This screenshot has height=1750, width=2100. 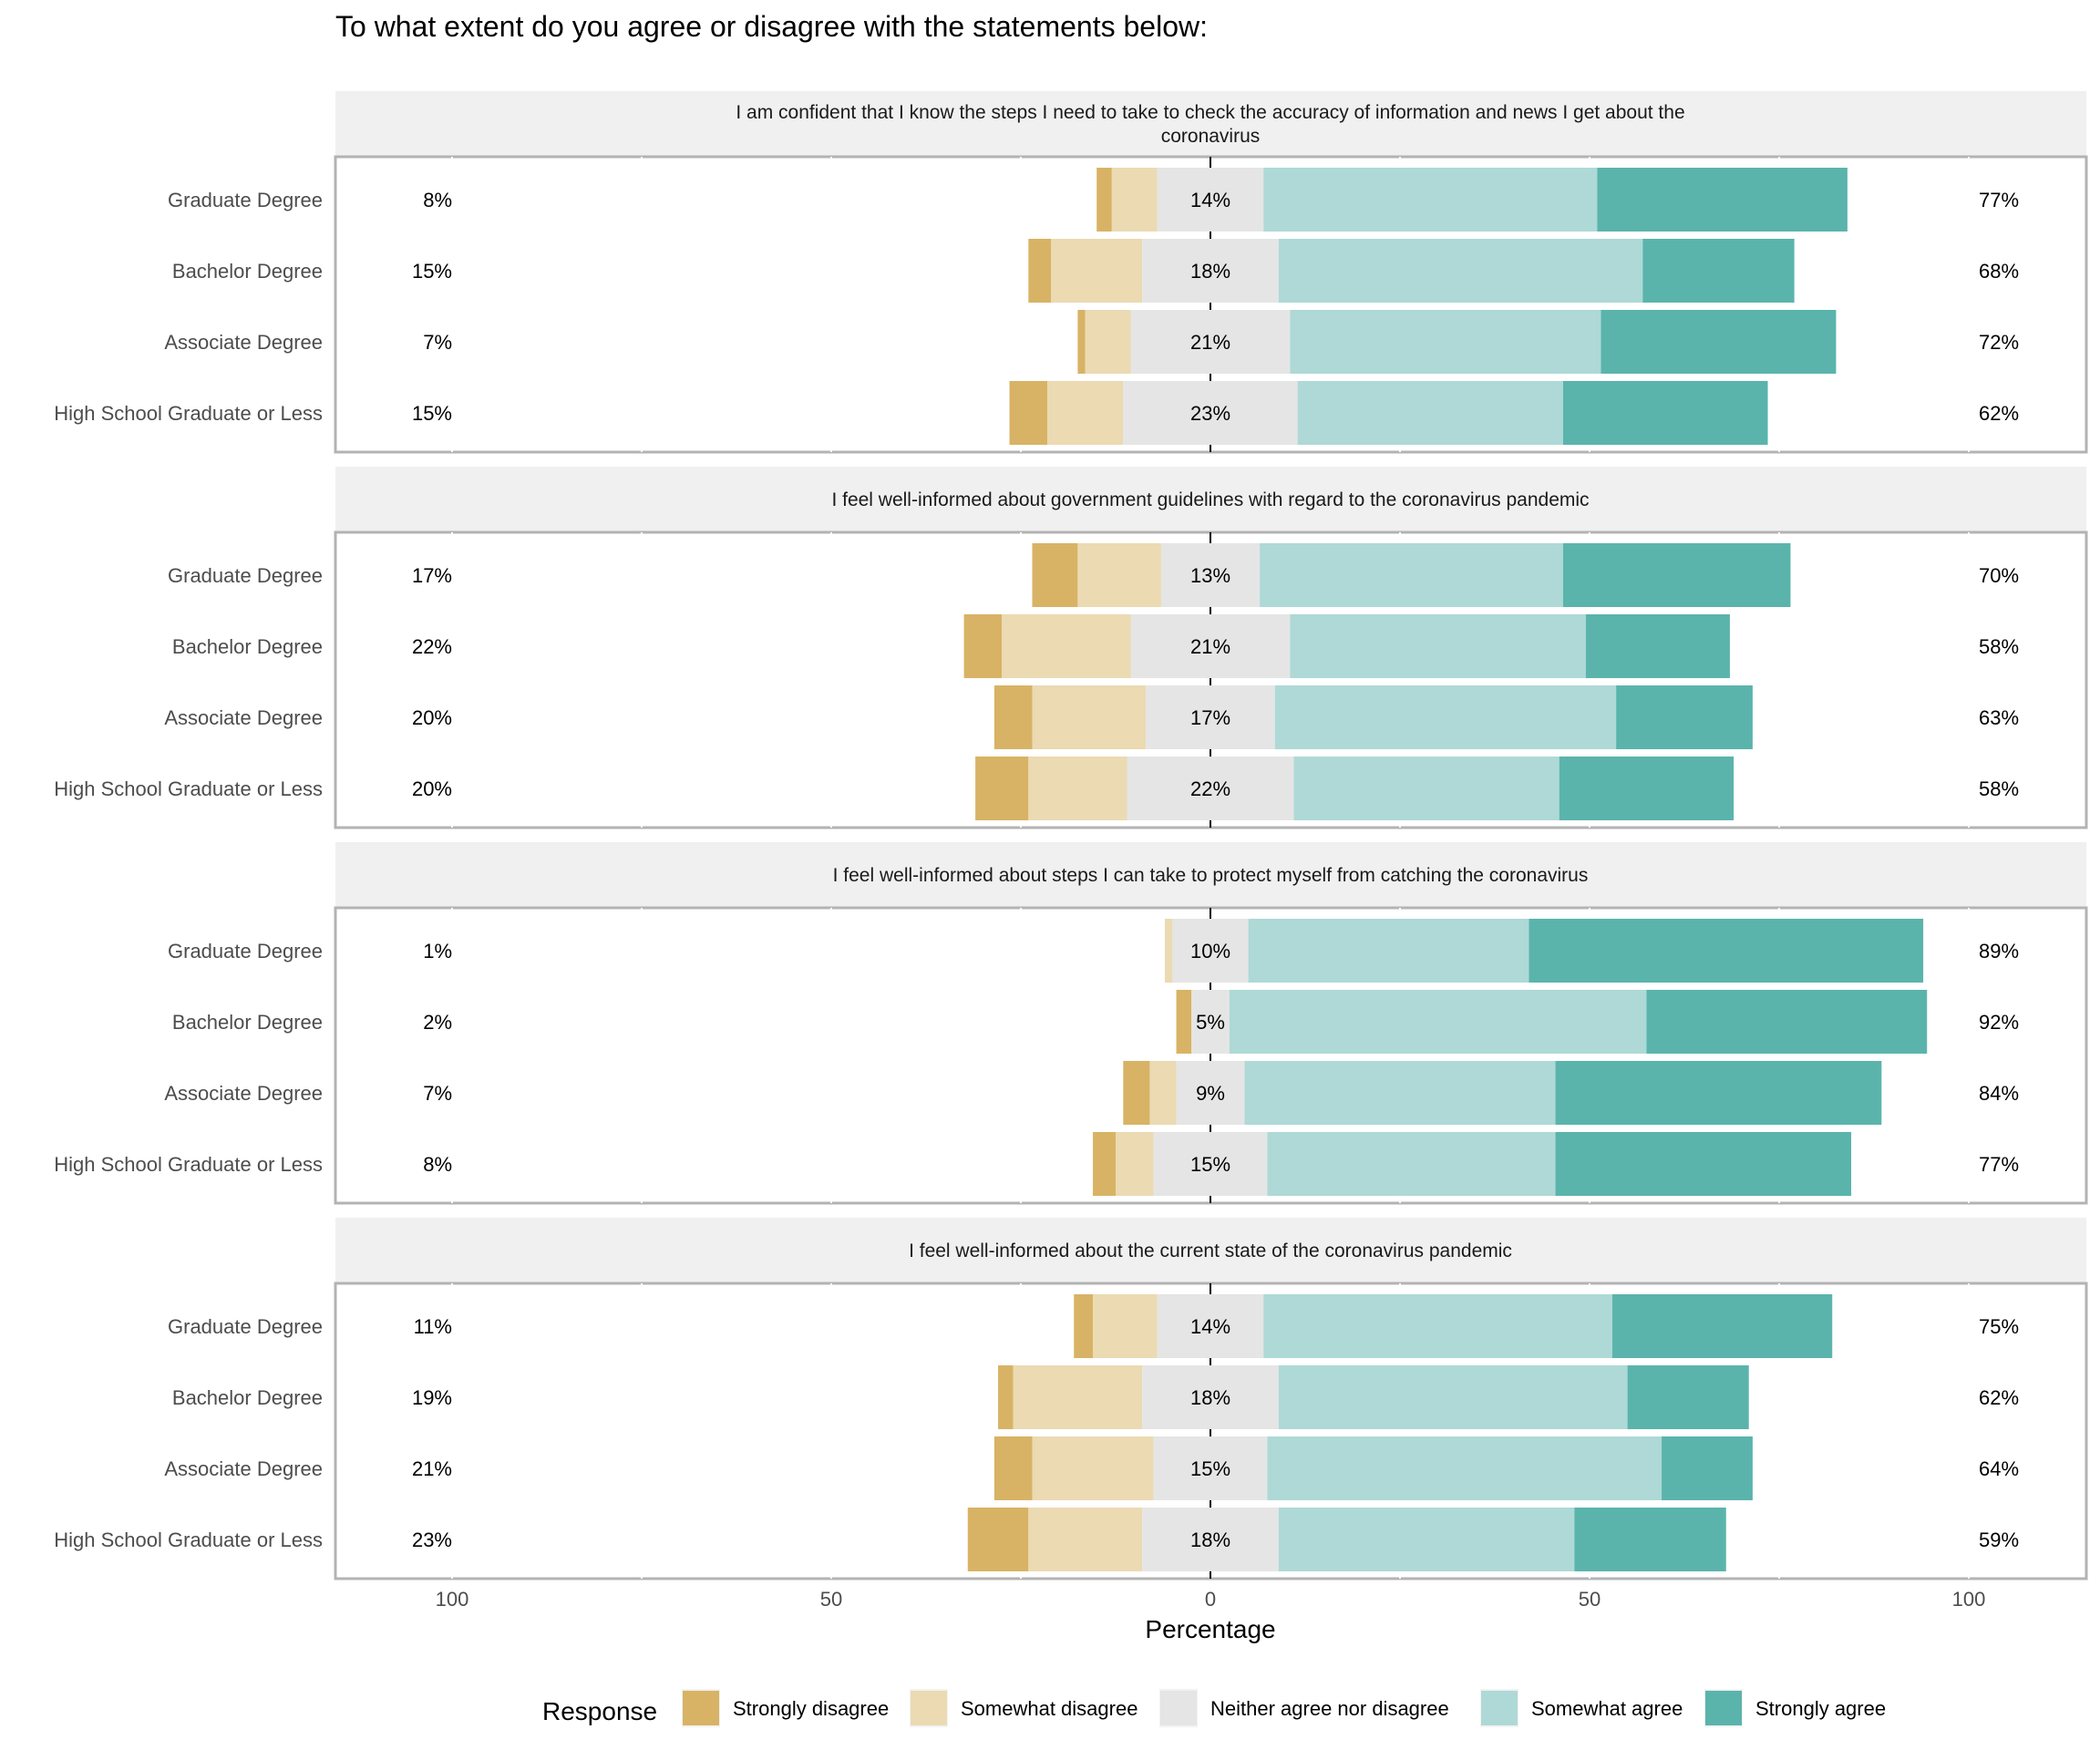 What do you see at coordinates (1210, 1327) in the screenshot?
I see `neutral-label: 14%` at bounding box center [1210, 1327].